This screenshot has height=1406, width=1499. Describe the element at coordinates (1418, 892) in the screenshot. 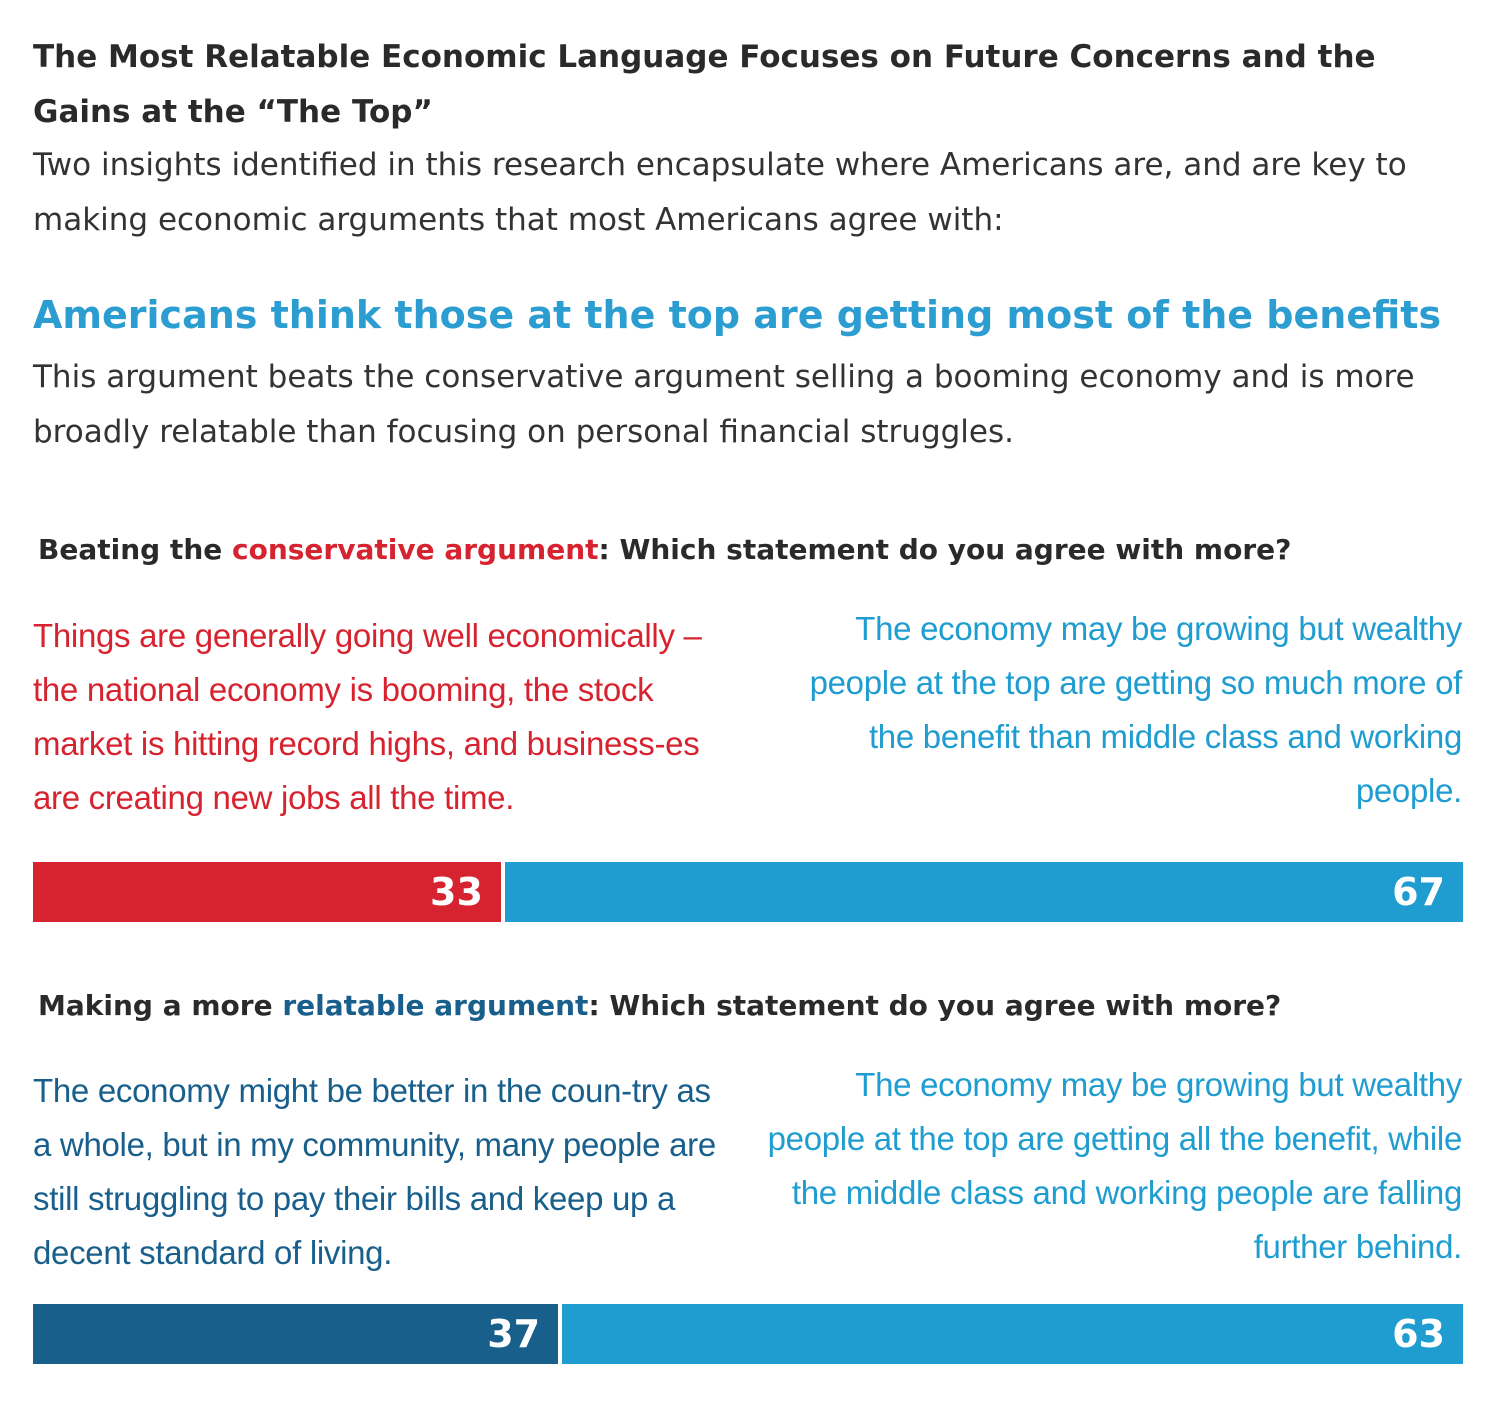

I see `chart-1-value-label-right: 67` at that location.